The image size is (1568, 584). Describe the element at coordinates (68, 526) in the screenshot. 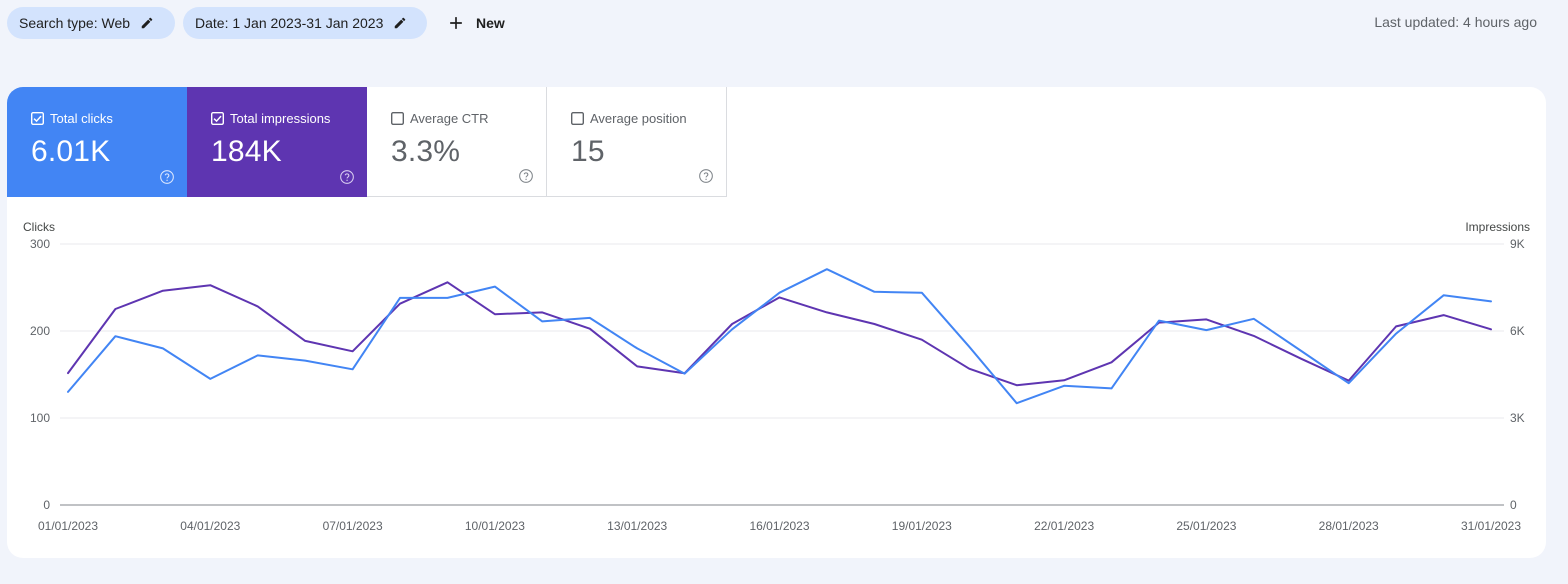

I see `x-axis-tick-label: 01/01/2023` at that location.